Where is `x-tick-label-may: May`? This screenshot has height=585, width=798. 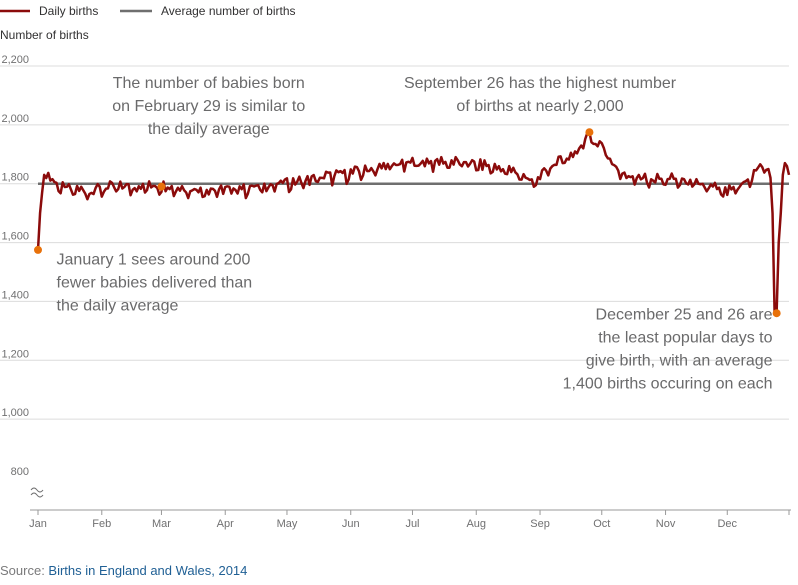 x-tick-label-may: May is located at coordinates (287, 524).